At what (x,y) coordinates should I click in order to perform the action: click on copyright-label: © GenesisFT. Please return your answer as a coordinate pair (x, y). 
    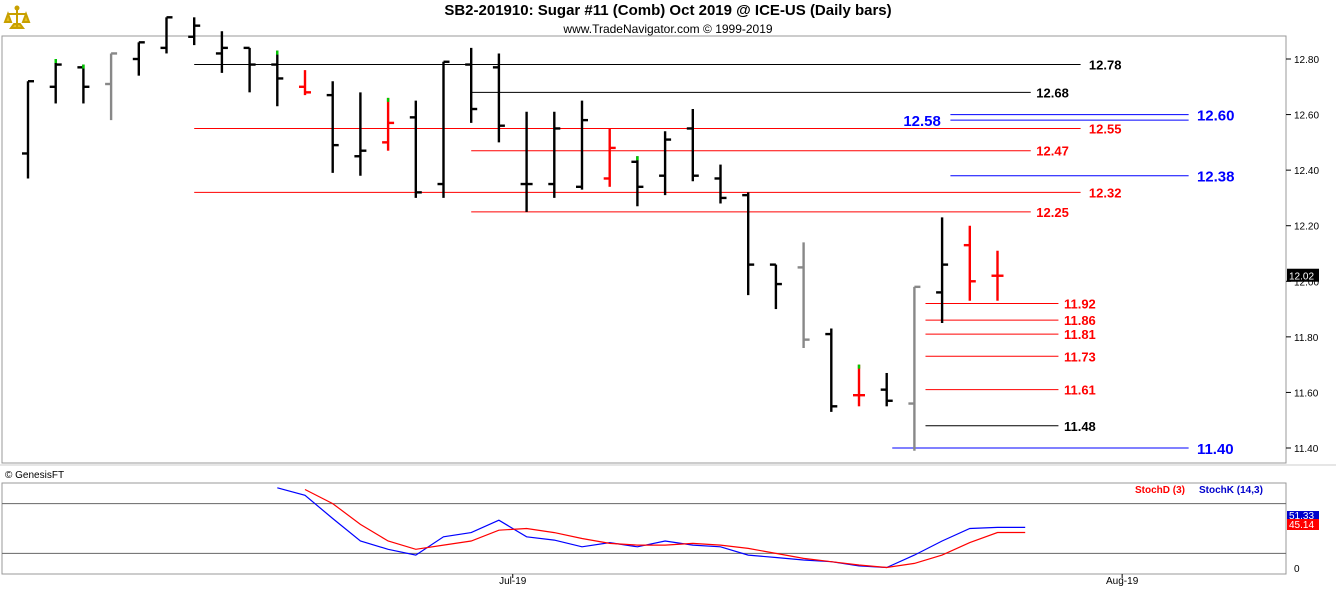
    Looking at the image, I should click on (34, 475).